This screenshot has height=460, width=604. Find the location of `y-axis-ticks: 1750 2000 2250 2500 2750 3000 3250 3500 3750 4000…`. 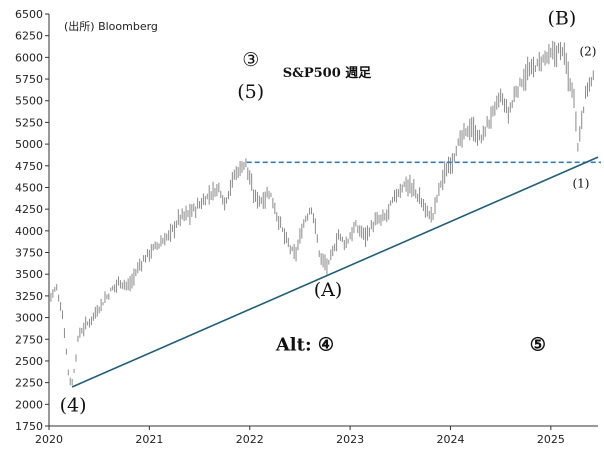

y-axis-ticks: 1750 2000 2250 2500 2750 3000 3250 3500 3750 4000… is located at coordinates (32, 220).